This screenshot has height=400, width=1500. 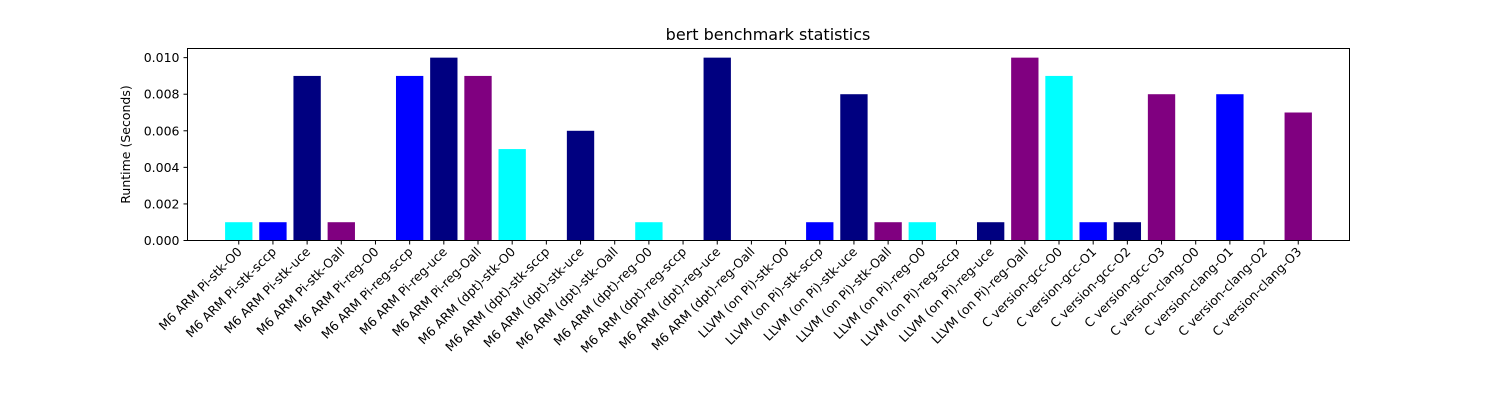 What do you see at coordinates (125, 144) in the screenshot?
I see `y-axis-label: Runtime (Seconds)` at bounding box center [125, 144].